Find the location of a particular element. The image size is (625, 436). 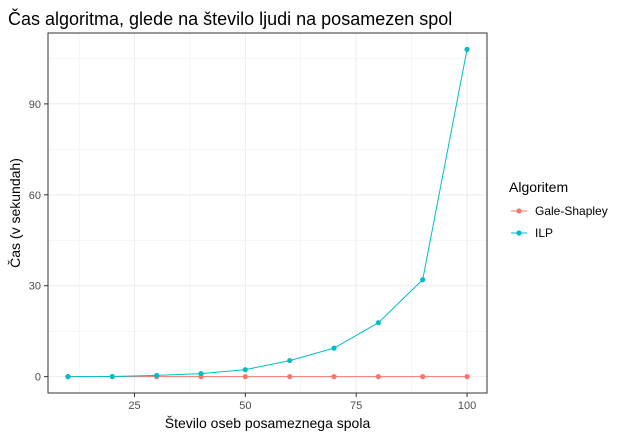

y-tick-label: 0 is located at coordinates (38, 378).